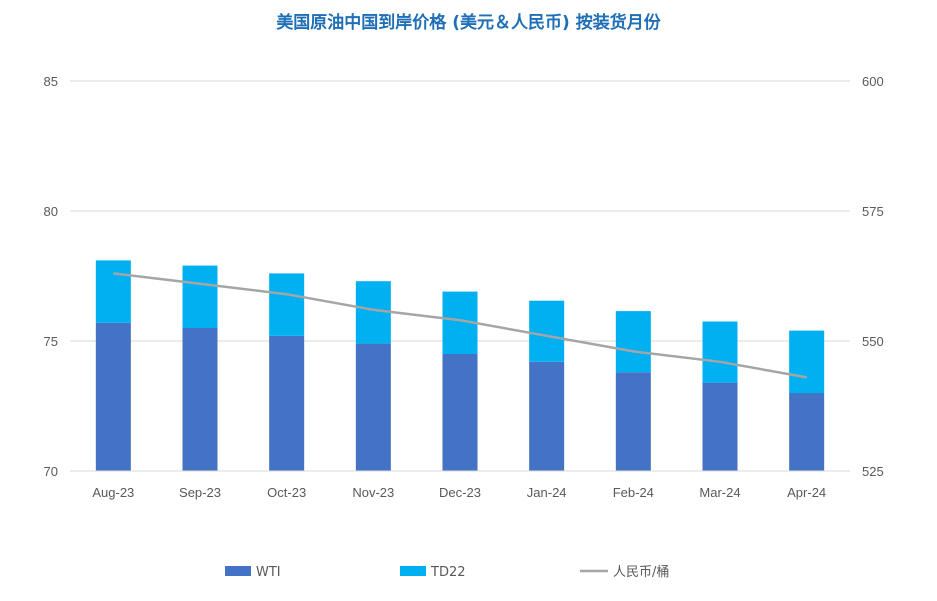  What do you see at coordinates (448, 572) in the screenshot?
I see `legend-label: TD22` at bounding box center [448, 572].